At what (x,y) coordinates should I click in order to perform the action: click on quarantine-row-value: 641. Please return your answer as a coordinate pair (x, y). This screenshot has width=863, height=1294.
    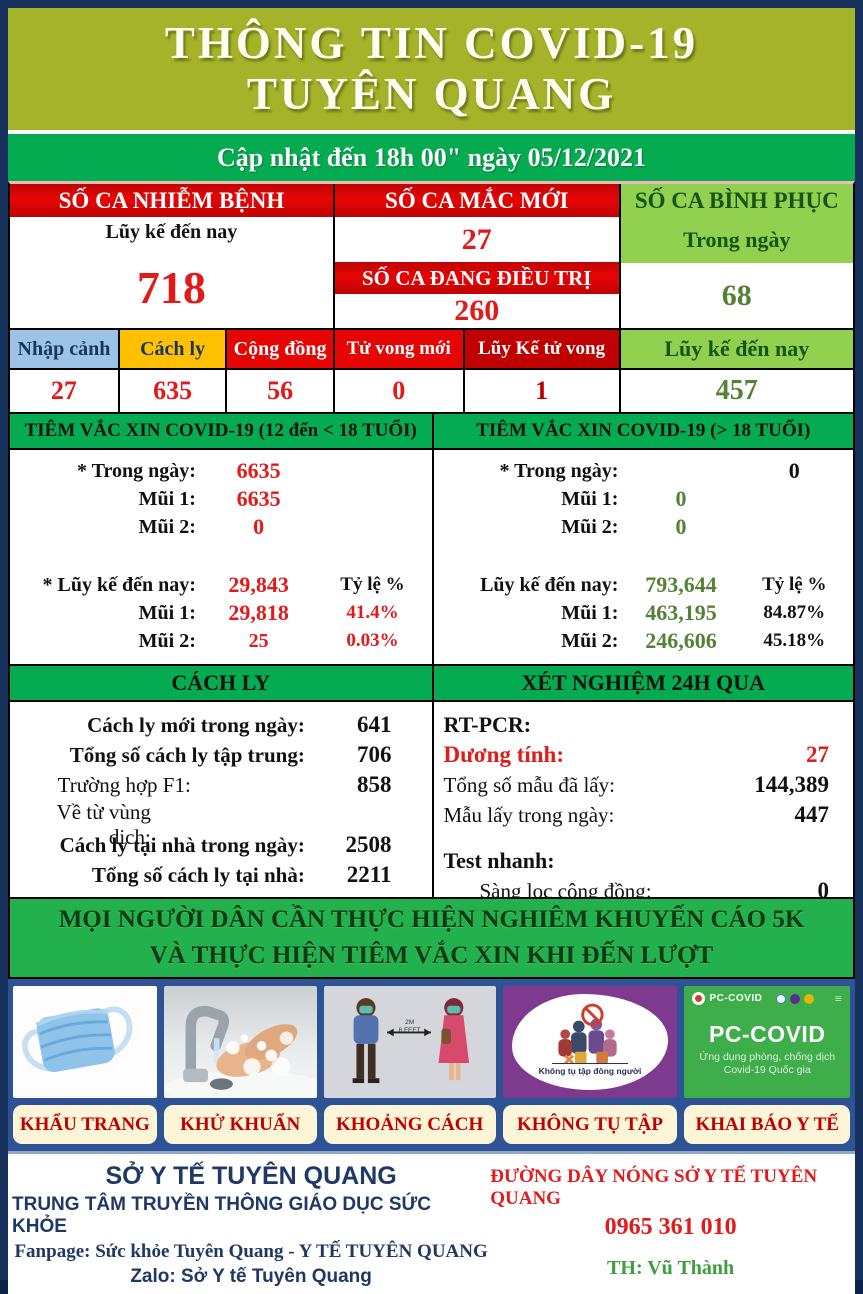
    Looking at the image, I should click on (374, 724).